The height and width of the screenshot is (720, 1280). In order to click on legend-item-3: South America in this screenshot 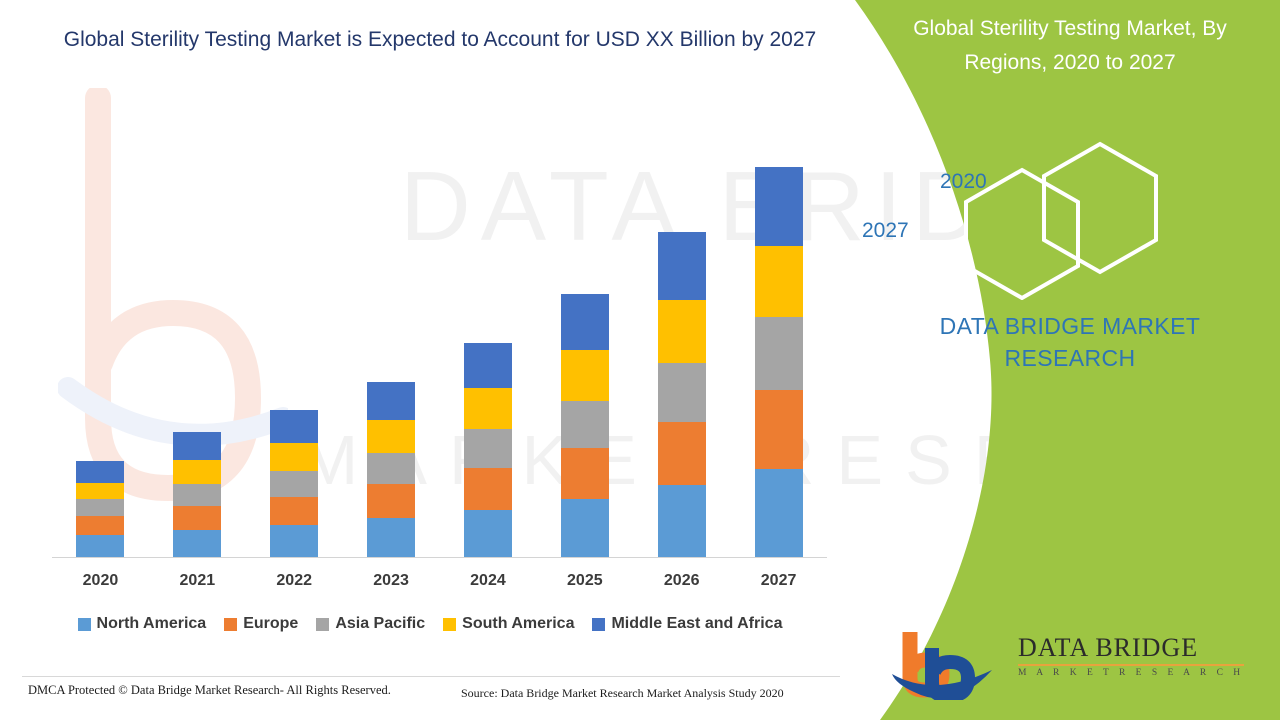, I will do `click(508, 624)`.